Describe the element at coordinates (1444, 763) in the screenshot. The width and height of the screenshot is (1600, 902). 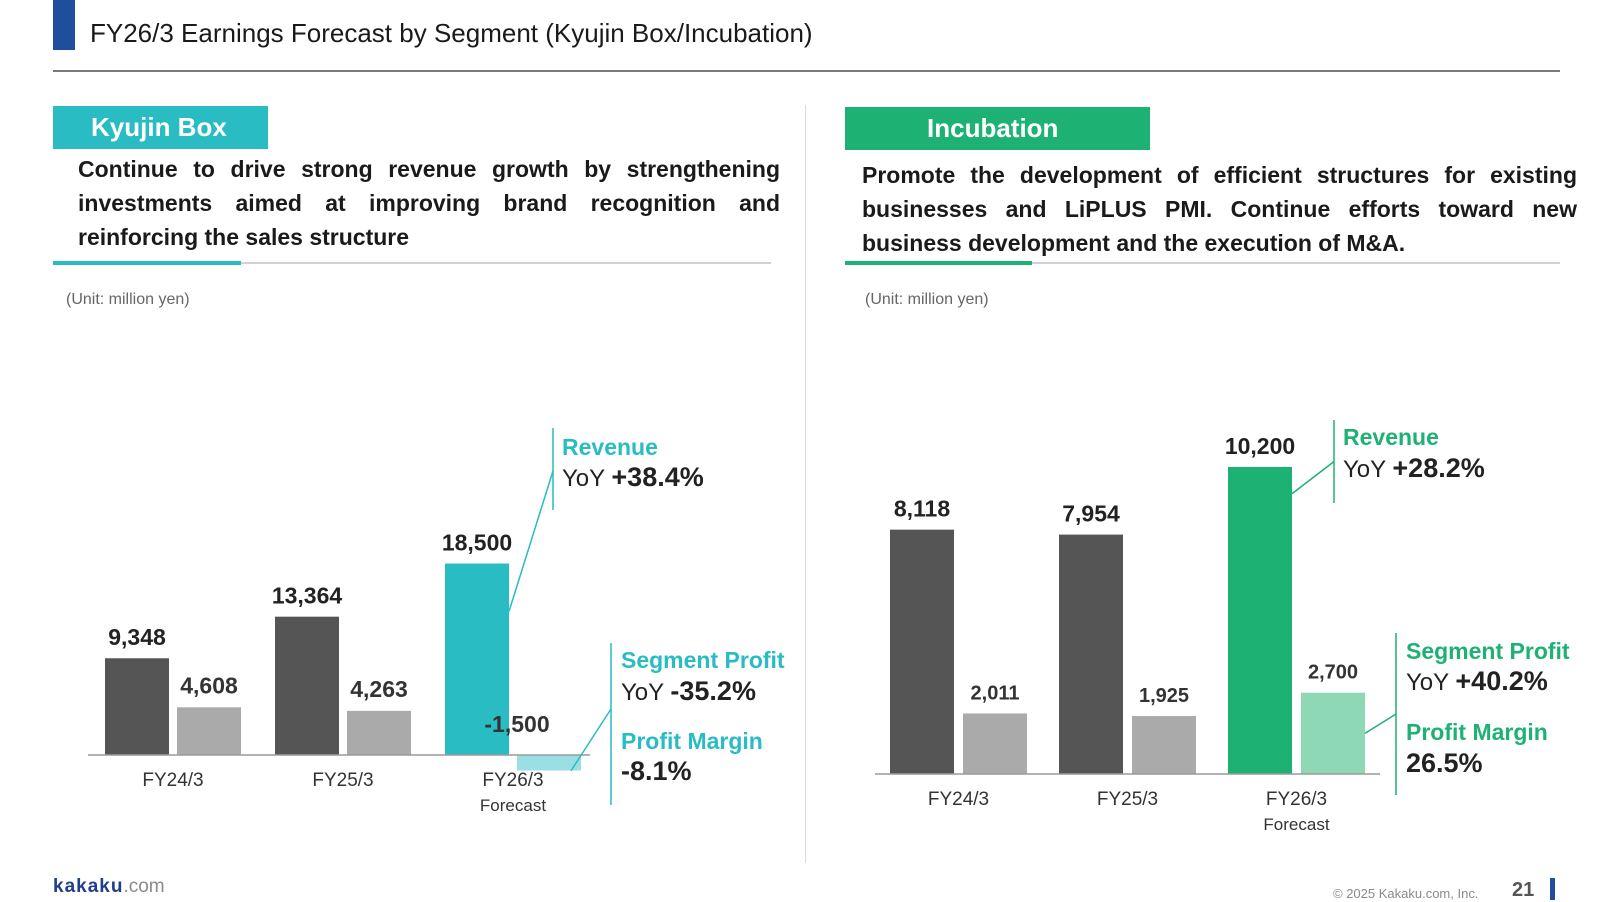
I see `profit-margin-value: 26.5%` at that location.